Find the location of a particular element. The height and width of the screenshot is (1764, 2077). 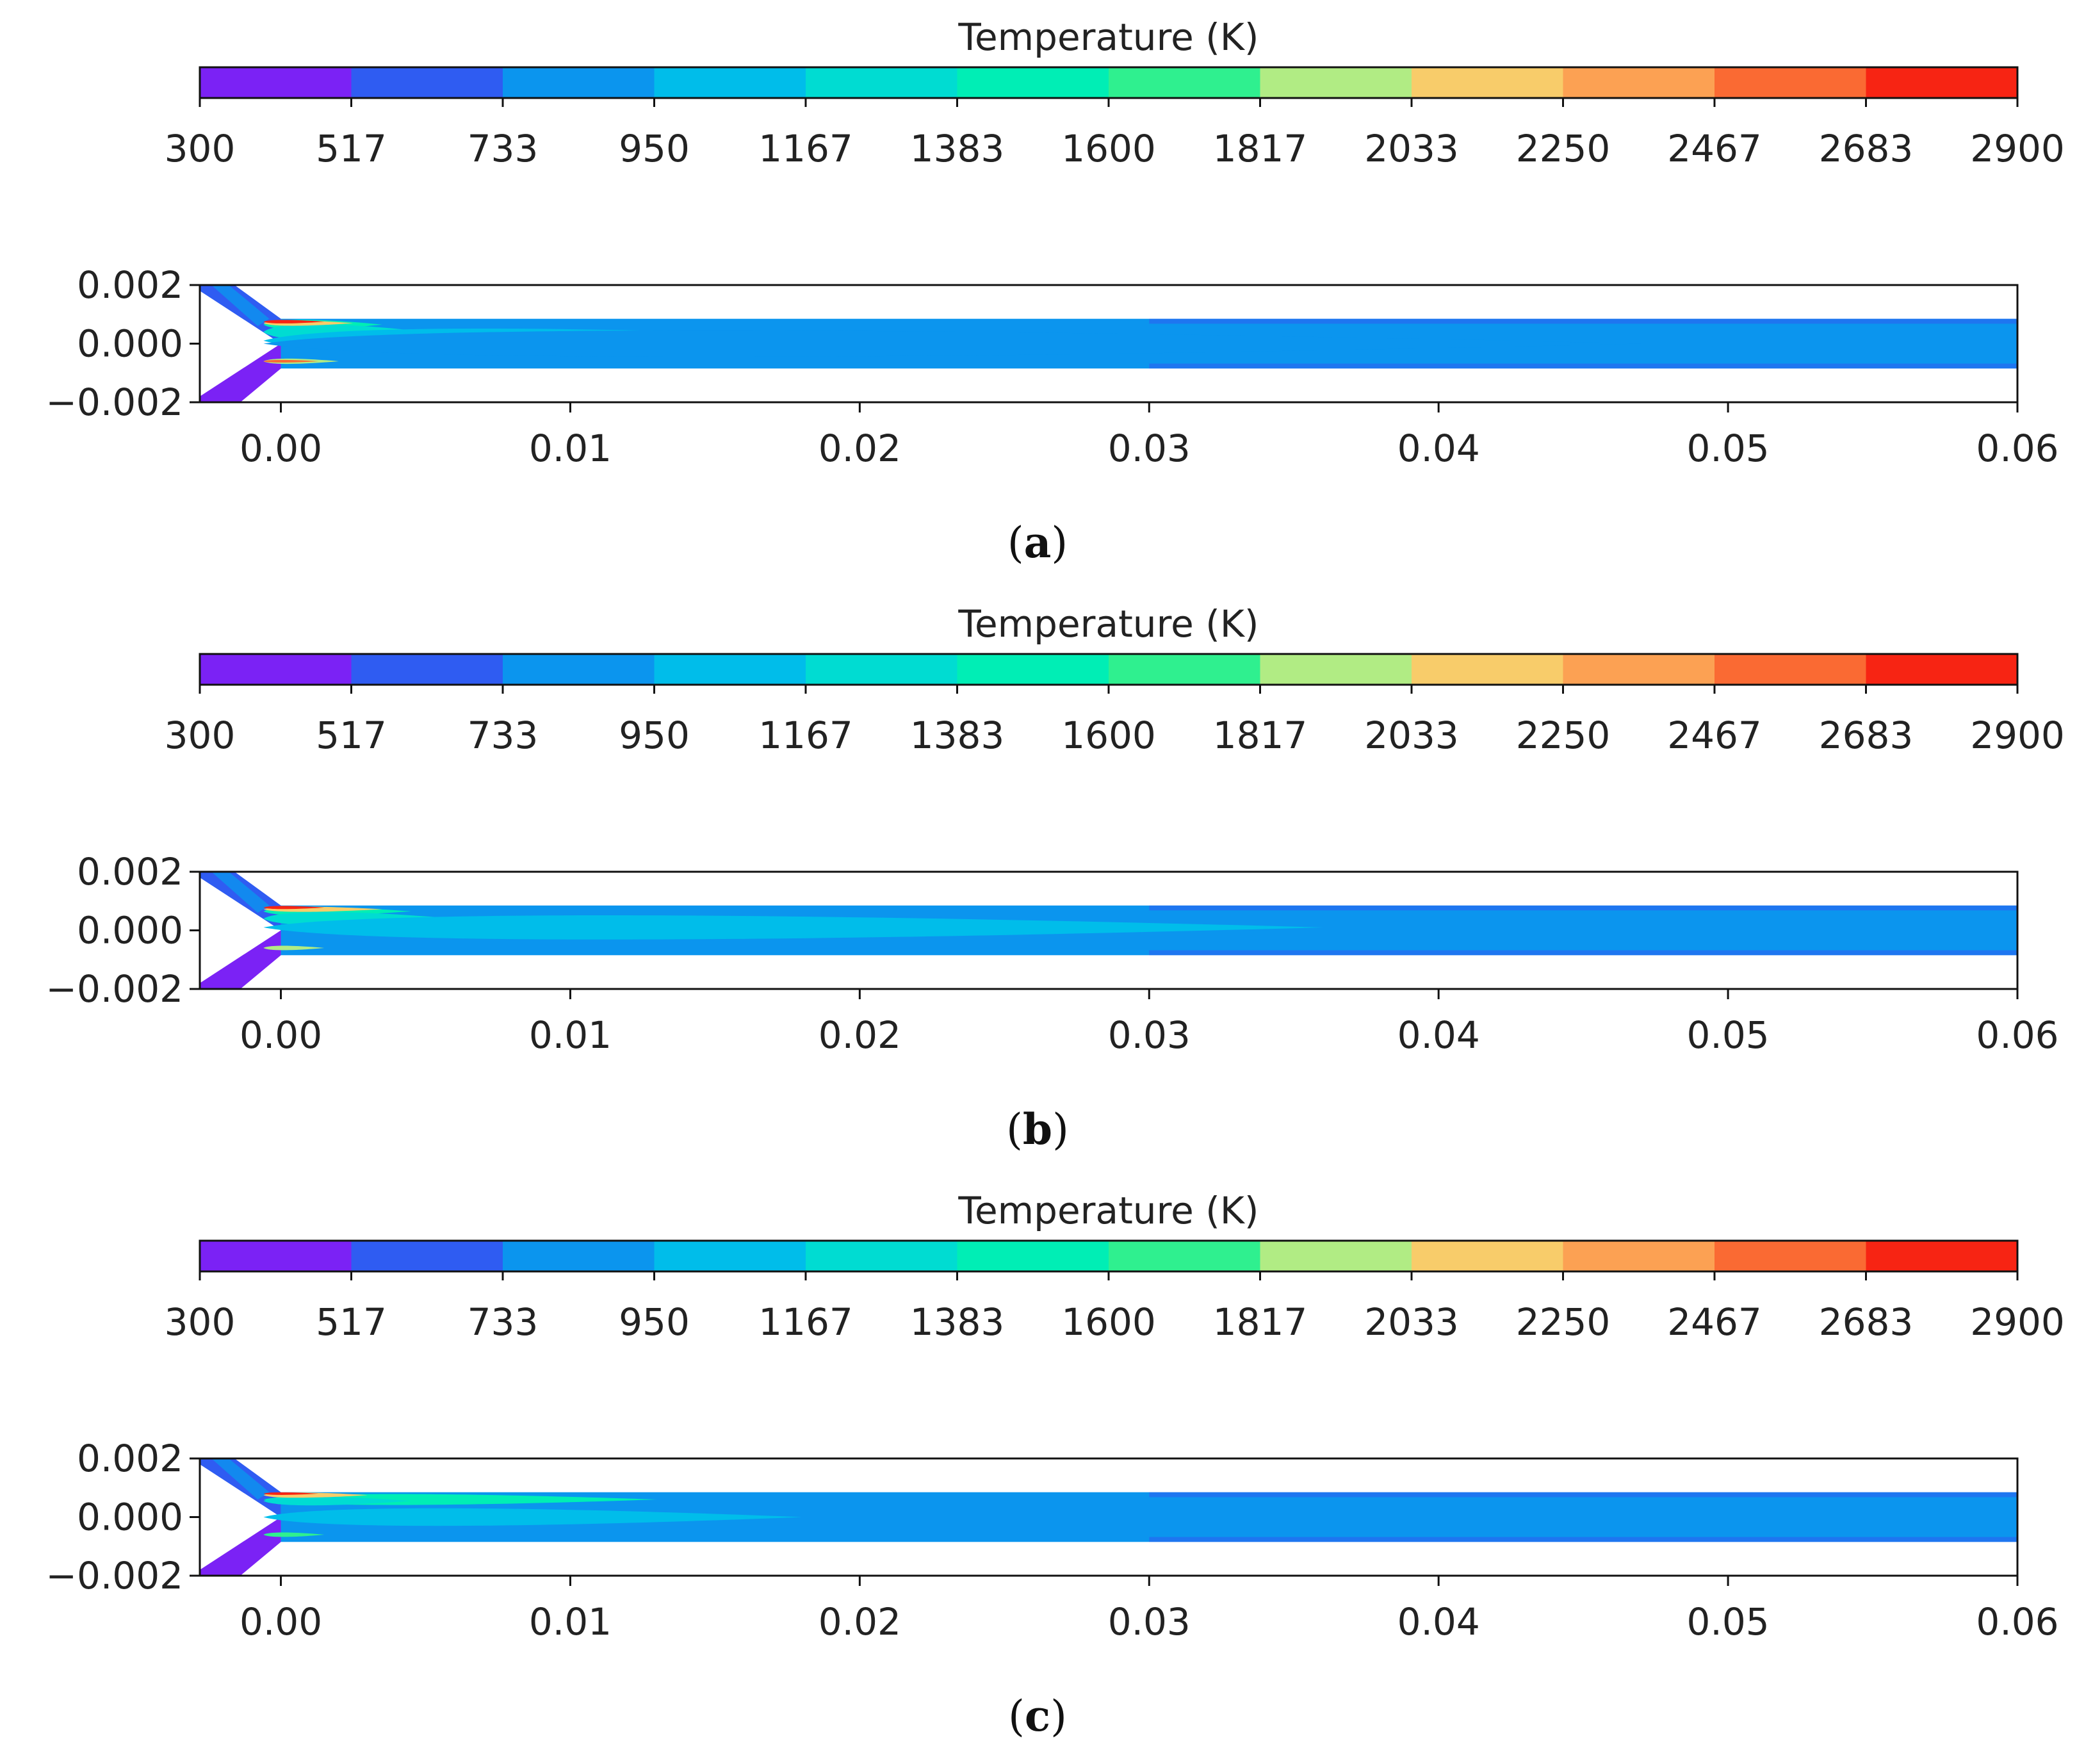

y-tick-label: 0.002 is located at coordinates (130, 1458).